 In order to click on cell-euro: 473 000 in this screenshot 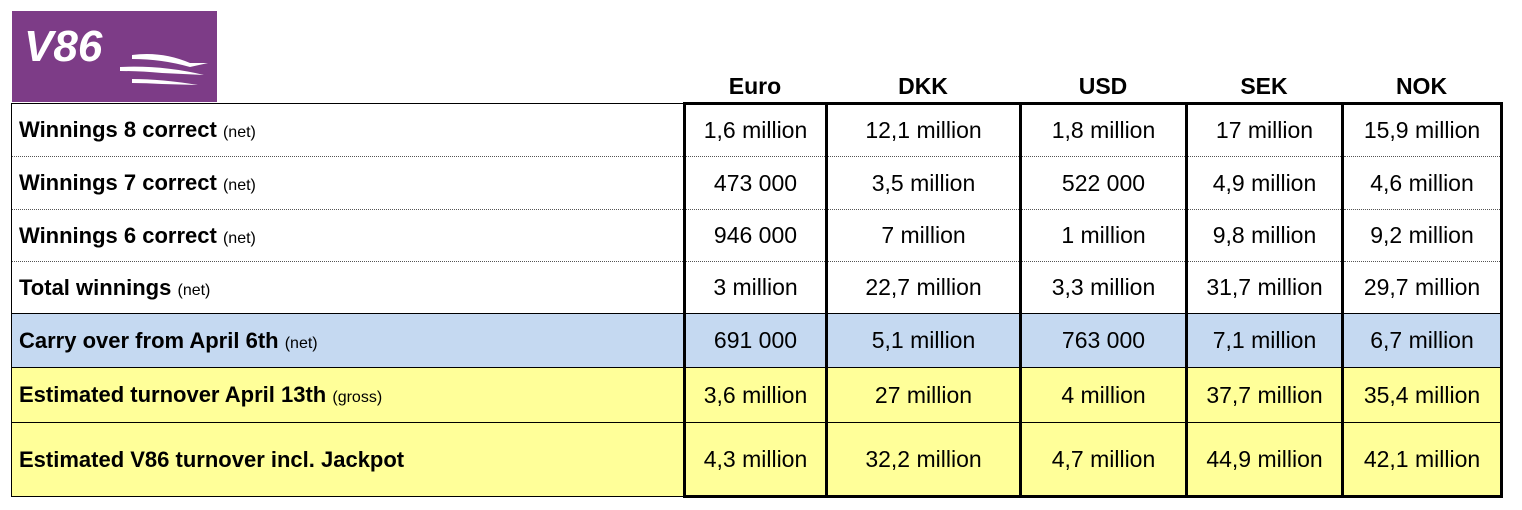, I will do `click(755, 183)`.